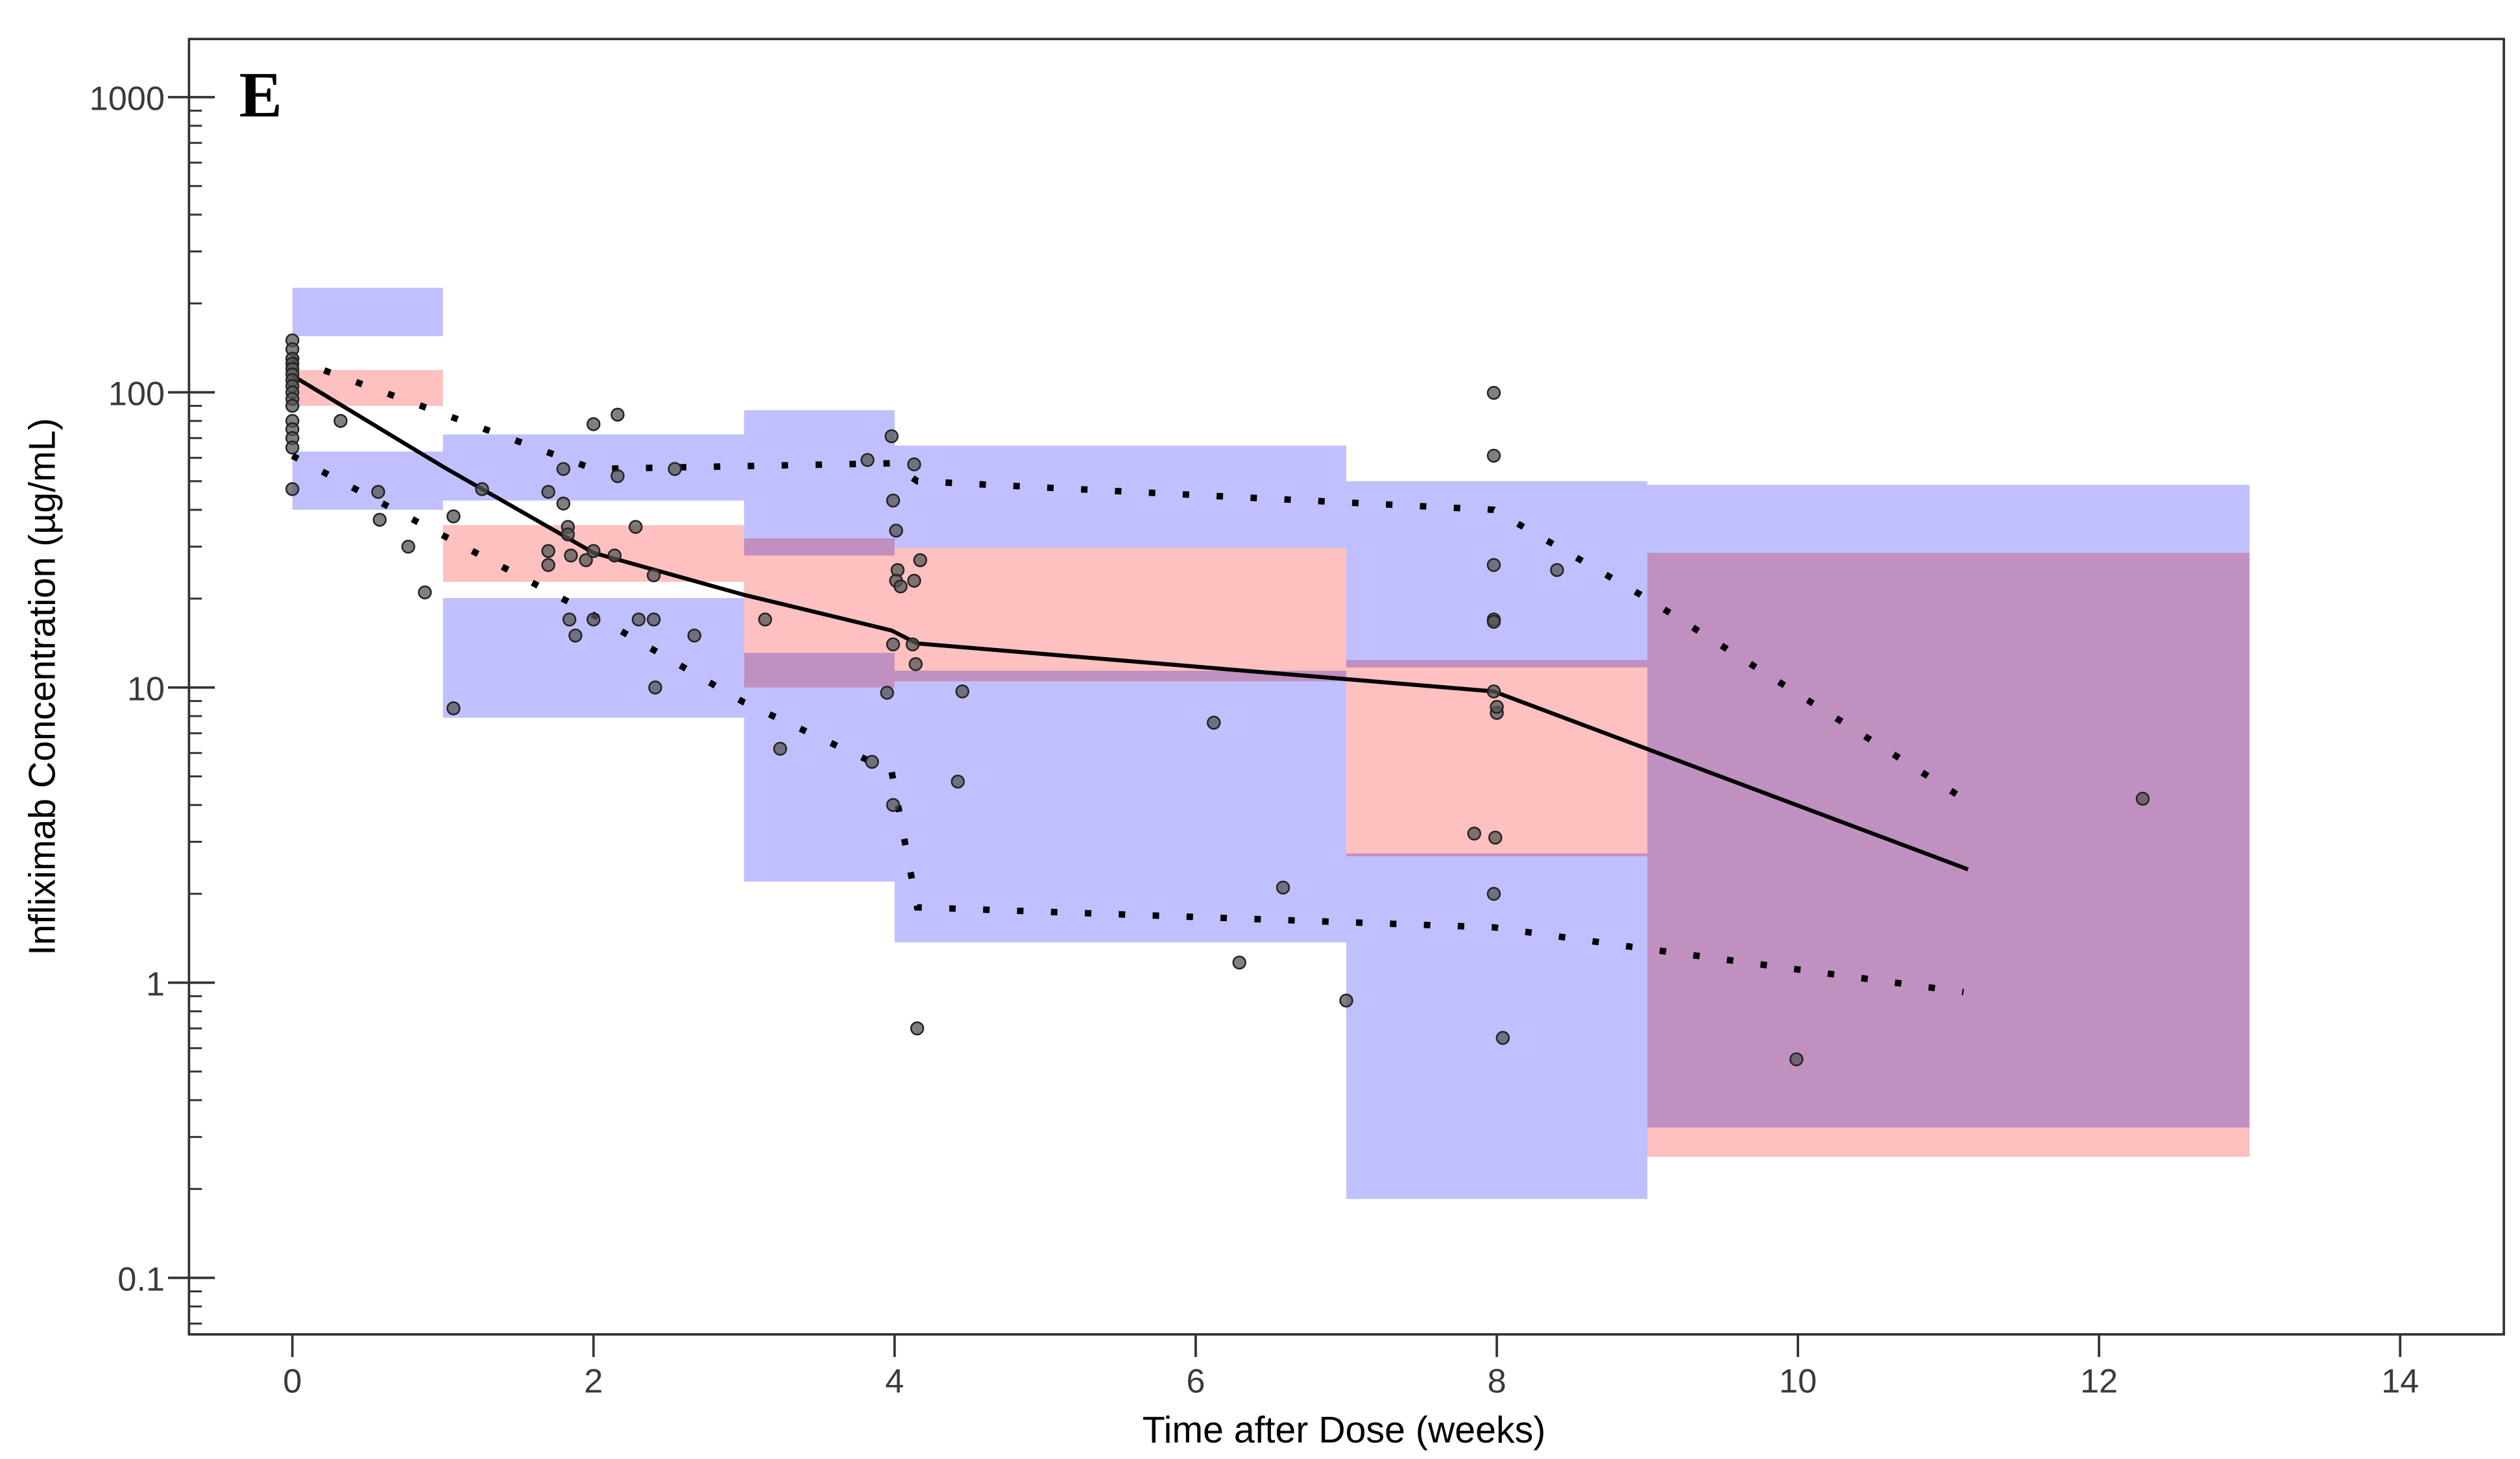 The width and height of the screenshot is (2520, 1459). I want to click on y-tick-label: 100, so click(136, 394).